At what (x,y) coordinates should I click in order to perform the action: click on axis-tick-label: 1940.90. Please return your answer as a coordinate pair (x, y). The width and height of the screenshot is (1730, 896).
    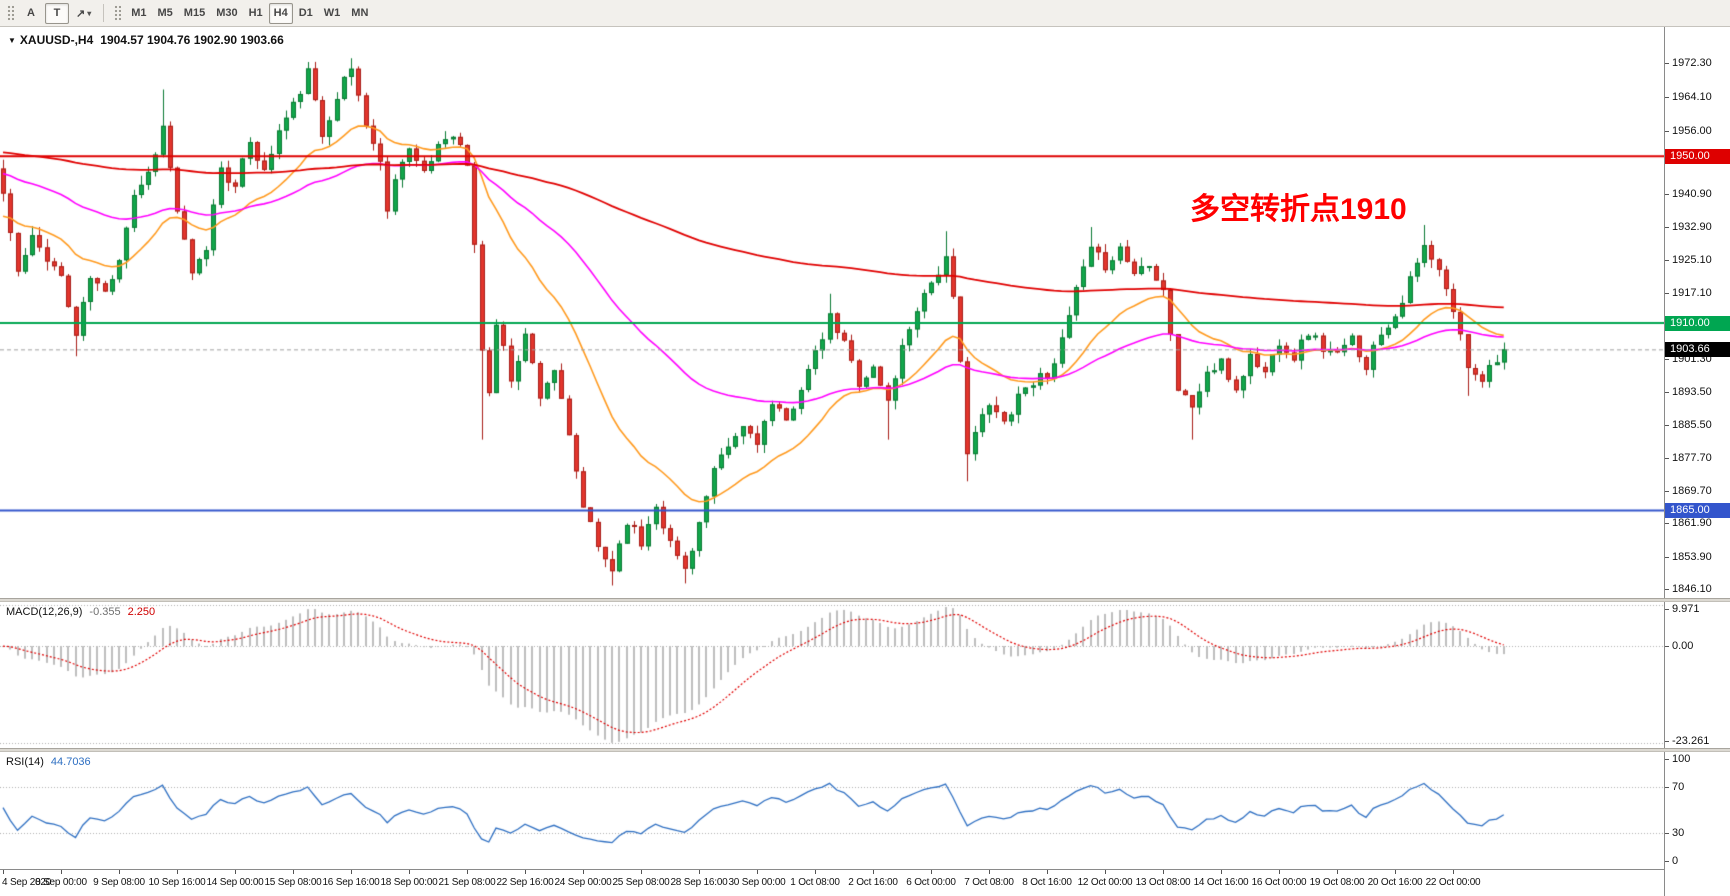
    Looking at the image, I should click on (1692, 194).